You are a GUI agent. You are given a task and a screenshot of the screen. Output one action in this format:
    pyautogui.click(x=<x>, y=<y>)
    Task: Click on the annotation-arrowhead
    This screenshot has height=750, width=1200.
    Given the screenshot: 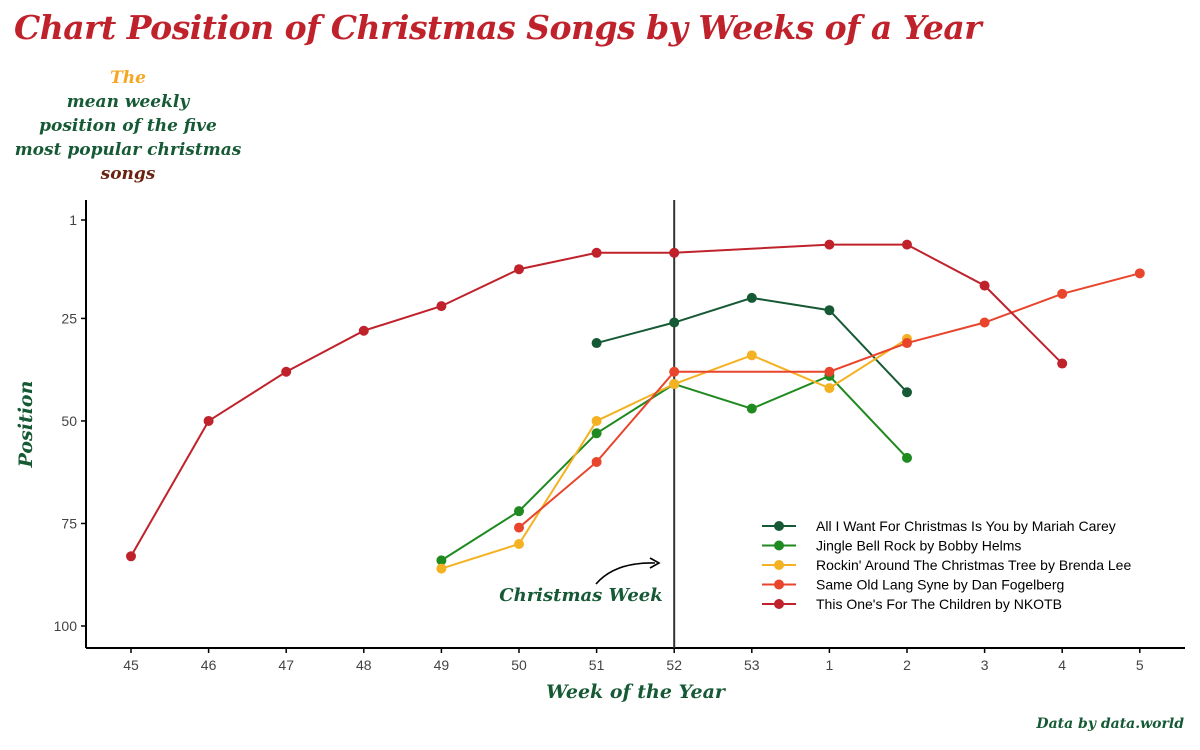 What is the action you would take?
    pyautogui.click(x=655, y=563)
    